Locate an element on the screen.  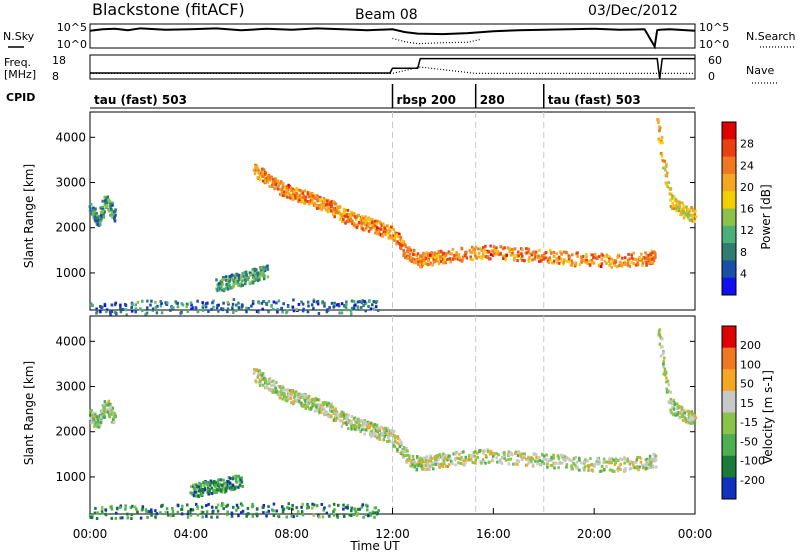
vel-colorbar-tick-6: -100 is located at coordinates (752, 461).